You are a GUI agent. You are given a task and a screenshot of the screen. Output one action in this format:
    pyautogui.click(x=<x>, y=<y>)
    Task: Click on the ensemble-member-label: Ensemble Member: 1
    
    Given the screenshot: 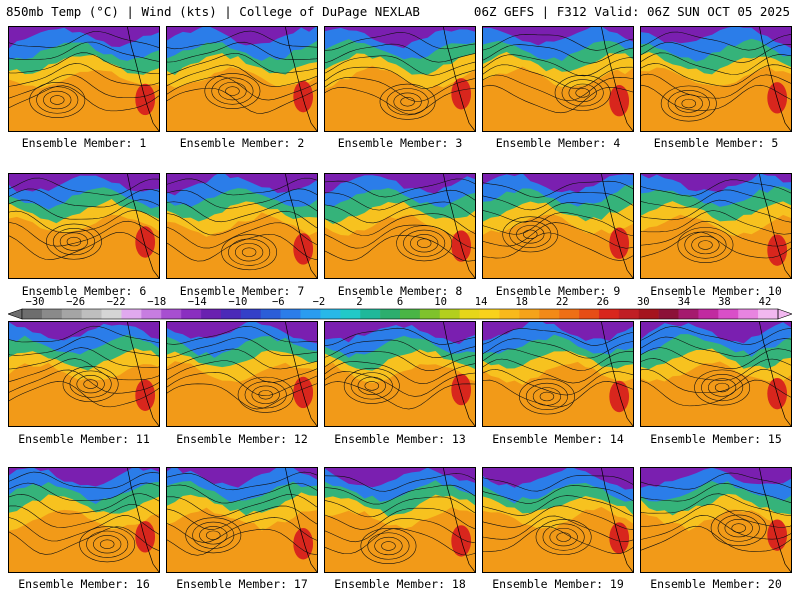 What is the action you would take?
    pyautogui.click(x=84, y=143)
    